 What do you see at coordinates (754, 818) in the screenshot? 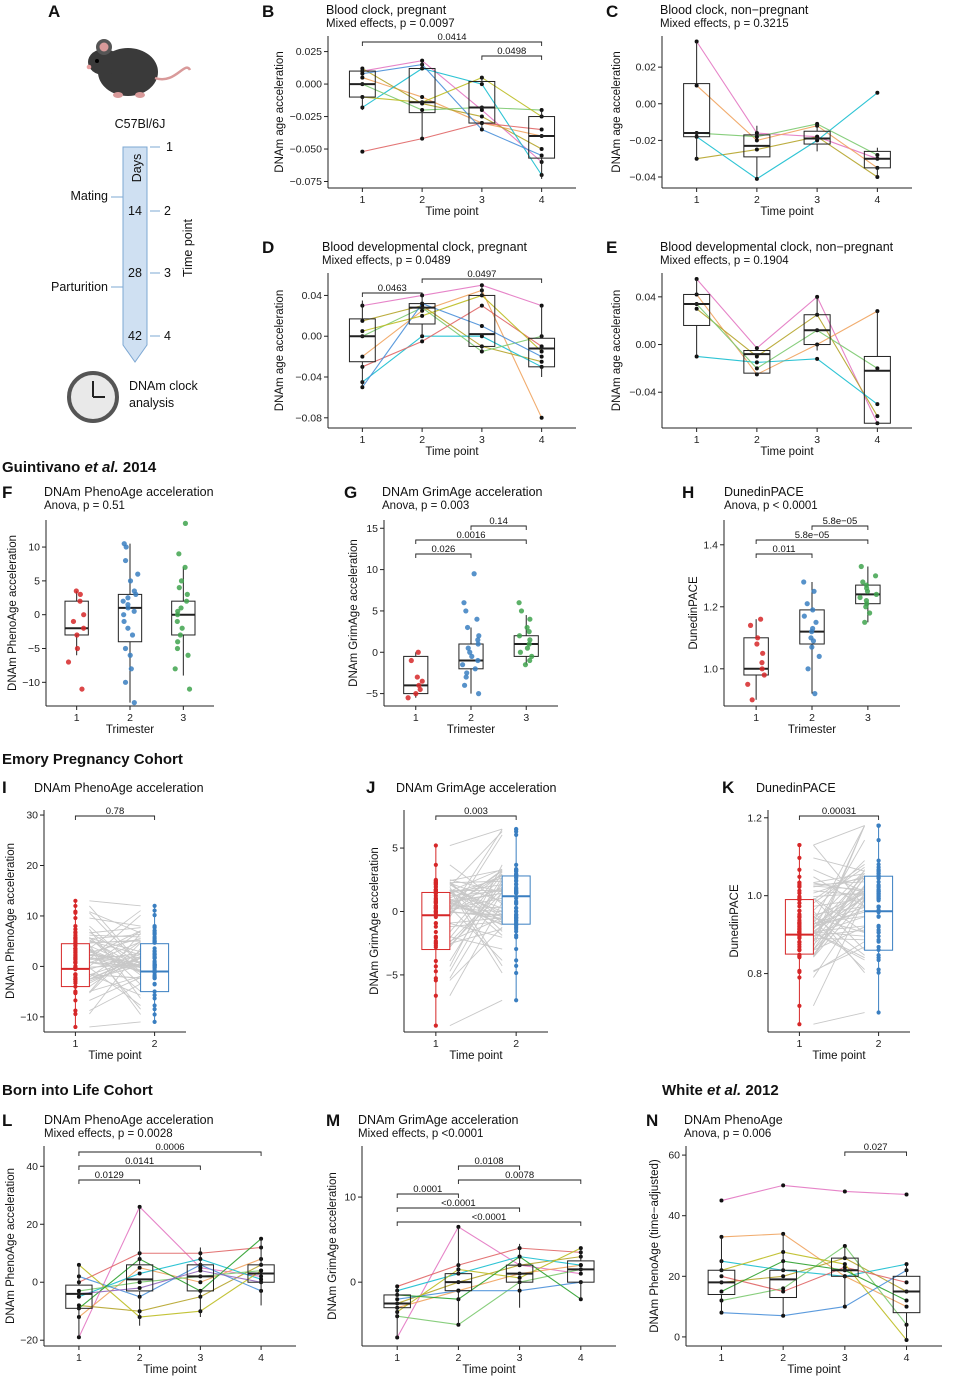
I see `y-tick-label: 1.2` at bounding box center [754, 818].